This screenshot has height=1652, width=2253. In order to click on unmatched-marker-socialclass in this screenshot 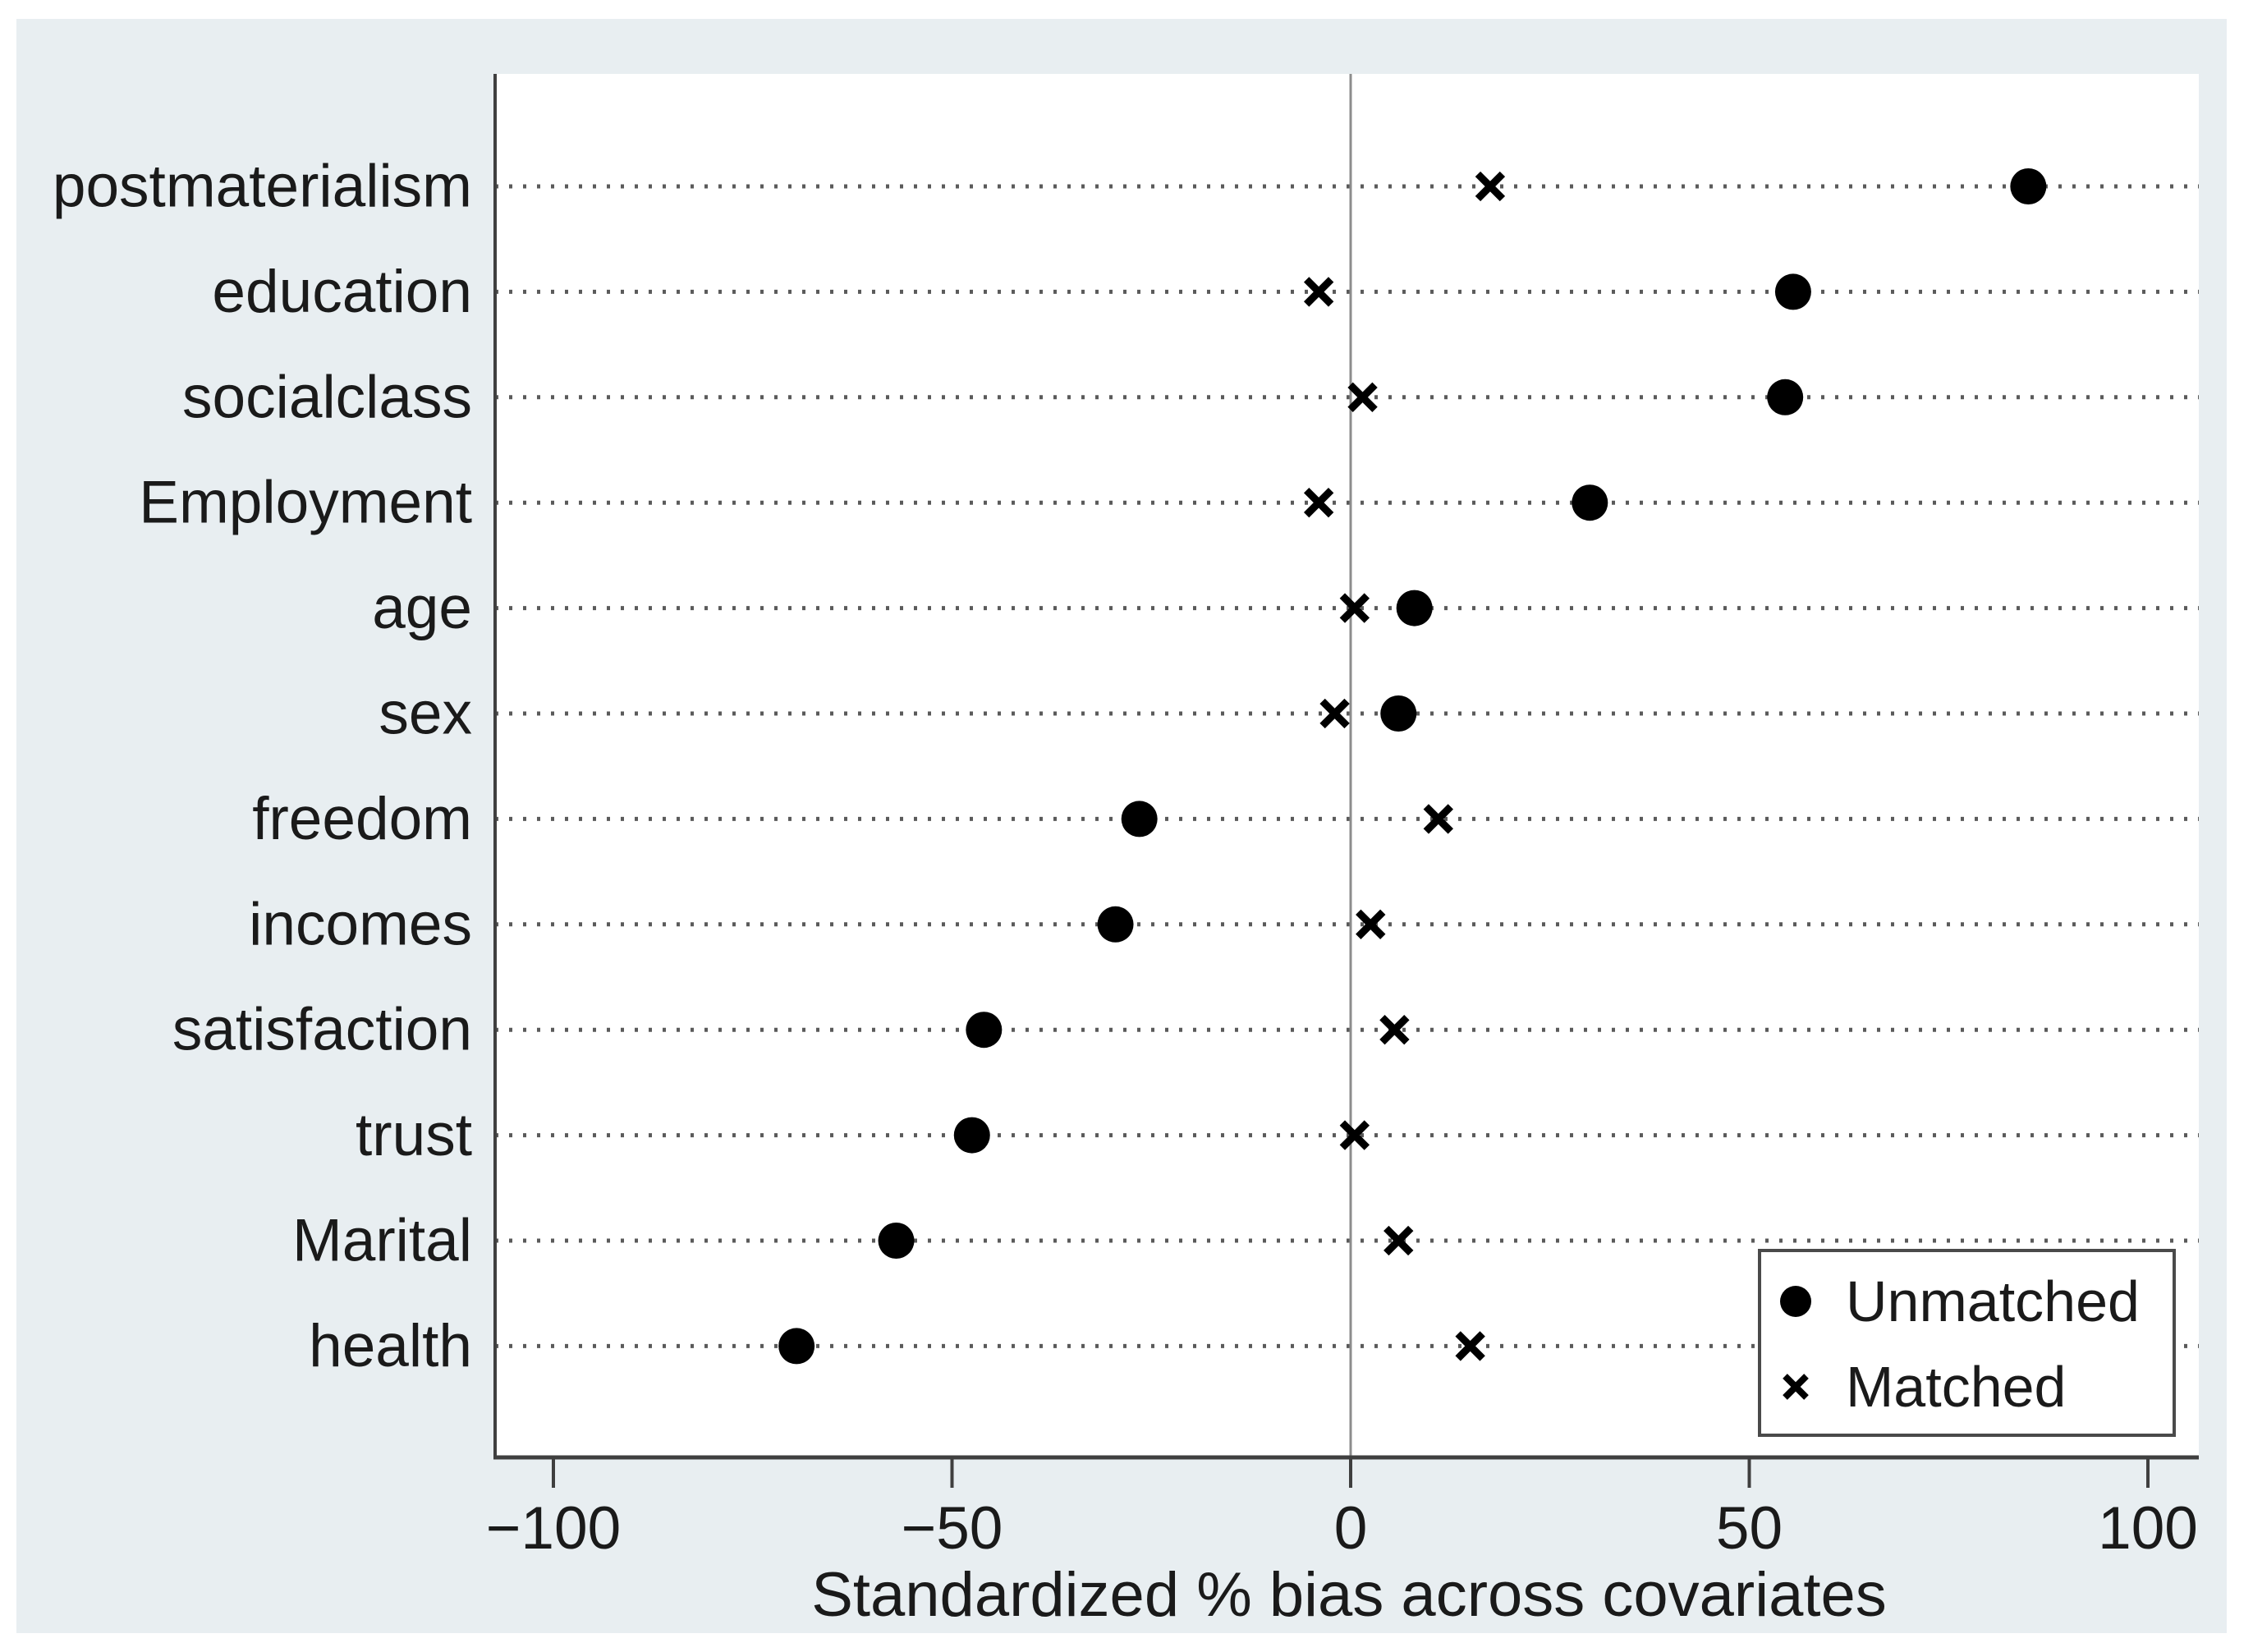, I will do `click(1786, 397)`.